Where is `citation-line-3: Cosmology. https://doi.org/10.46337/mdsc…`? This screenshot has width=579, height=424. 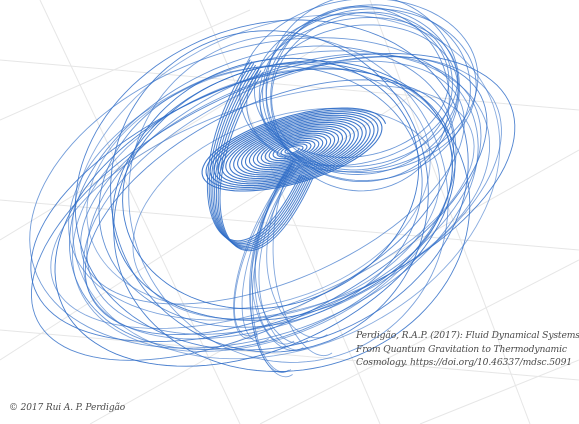 citation-line-3: Cosmology. https://doi.org/10.46337/mdsc… is located at coordinates (464, 362).